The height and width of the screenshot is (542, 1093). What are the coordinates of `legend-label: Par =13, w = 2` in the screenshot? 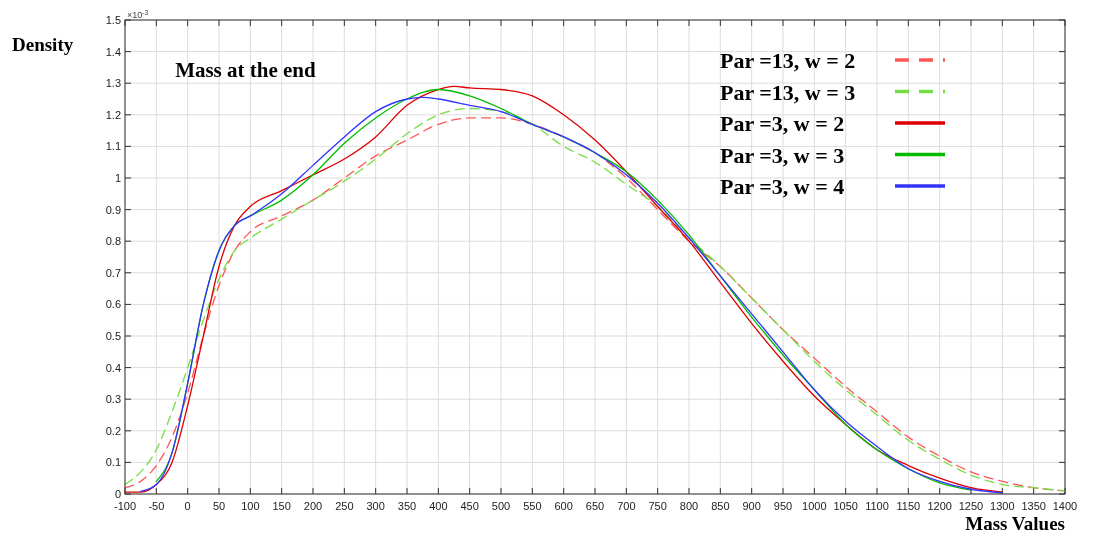 It's located at (788, 60).